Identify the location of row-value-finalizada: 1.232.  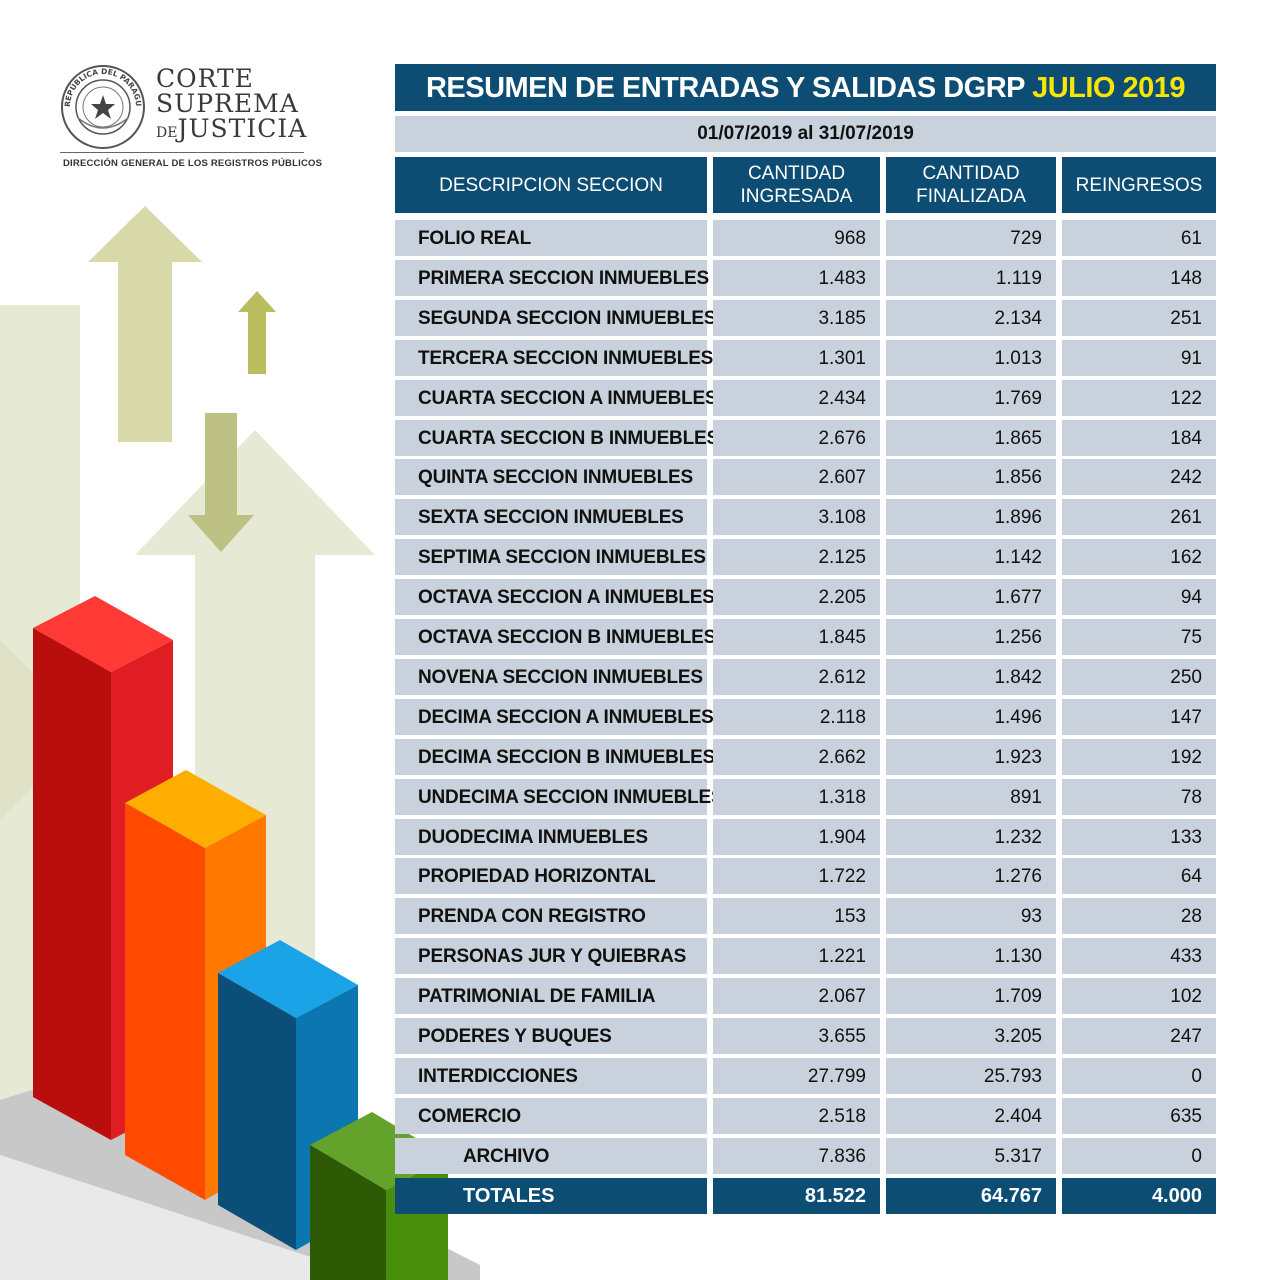
(971, 837).